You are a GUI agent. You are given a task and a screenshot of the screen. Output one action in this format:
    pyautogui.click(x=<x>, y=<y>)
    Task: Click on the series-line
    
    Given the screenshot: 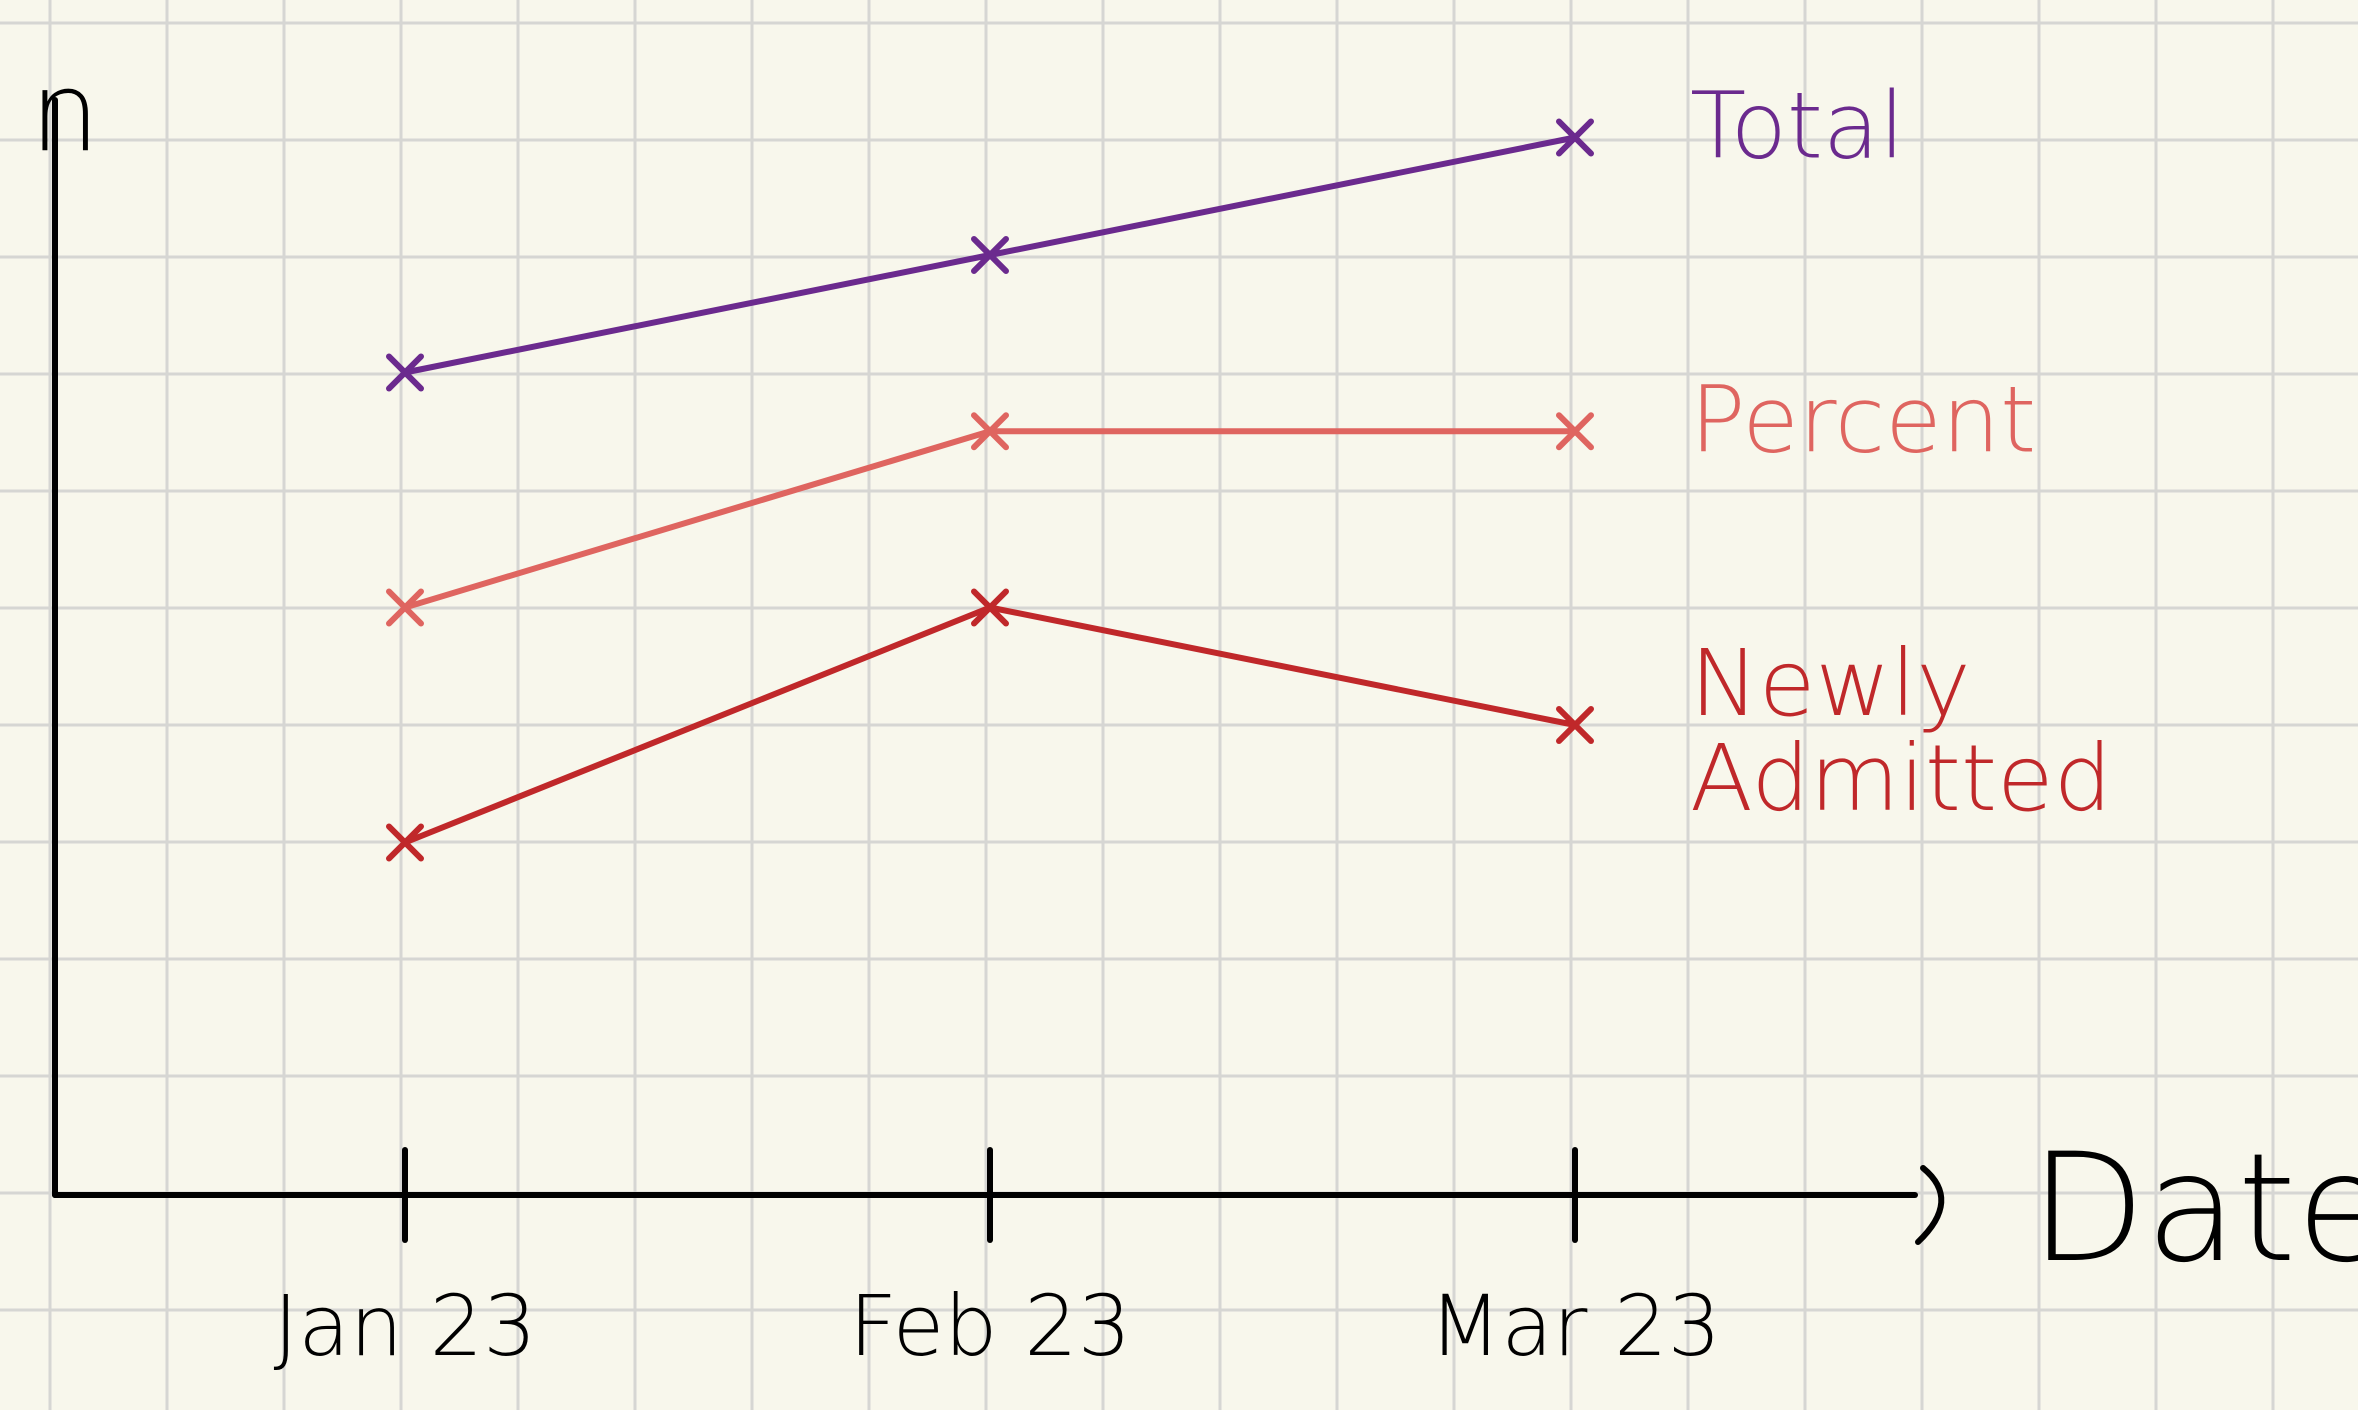 What is the action you would take?
    pyautogui.click(x=990, y=519)
    